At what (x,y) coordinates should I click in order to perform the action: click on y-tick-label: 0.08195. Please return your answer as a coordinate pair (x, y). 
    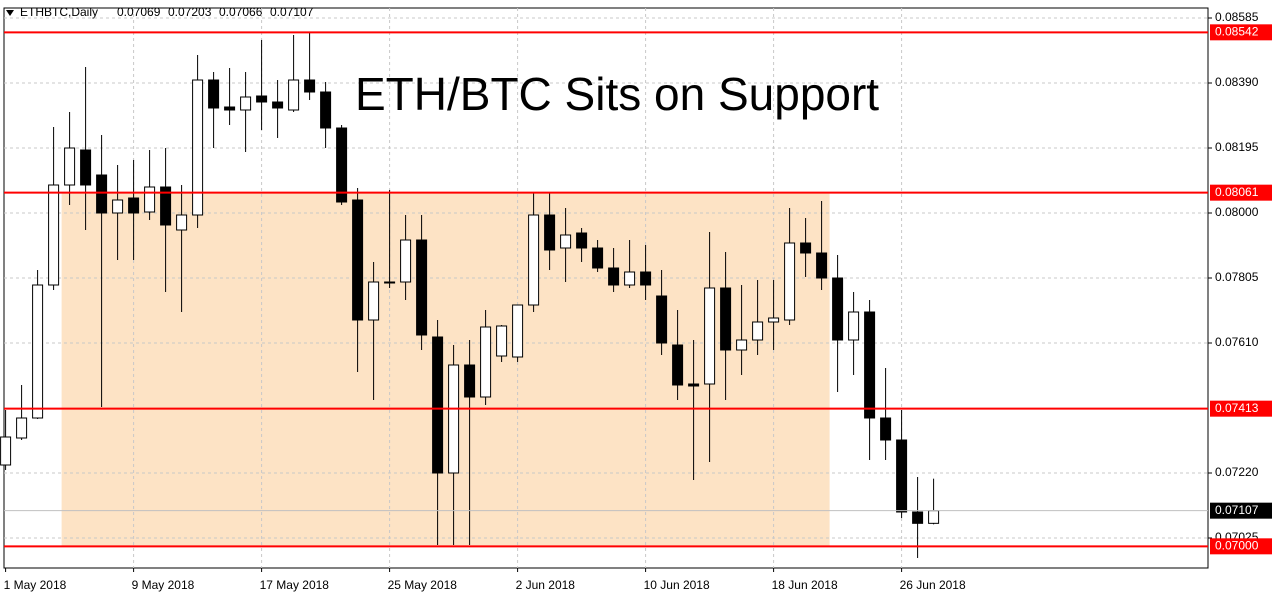
    Looking at the image, I should click on (1237, 147).